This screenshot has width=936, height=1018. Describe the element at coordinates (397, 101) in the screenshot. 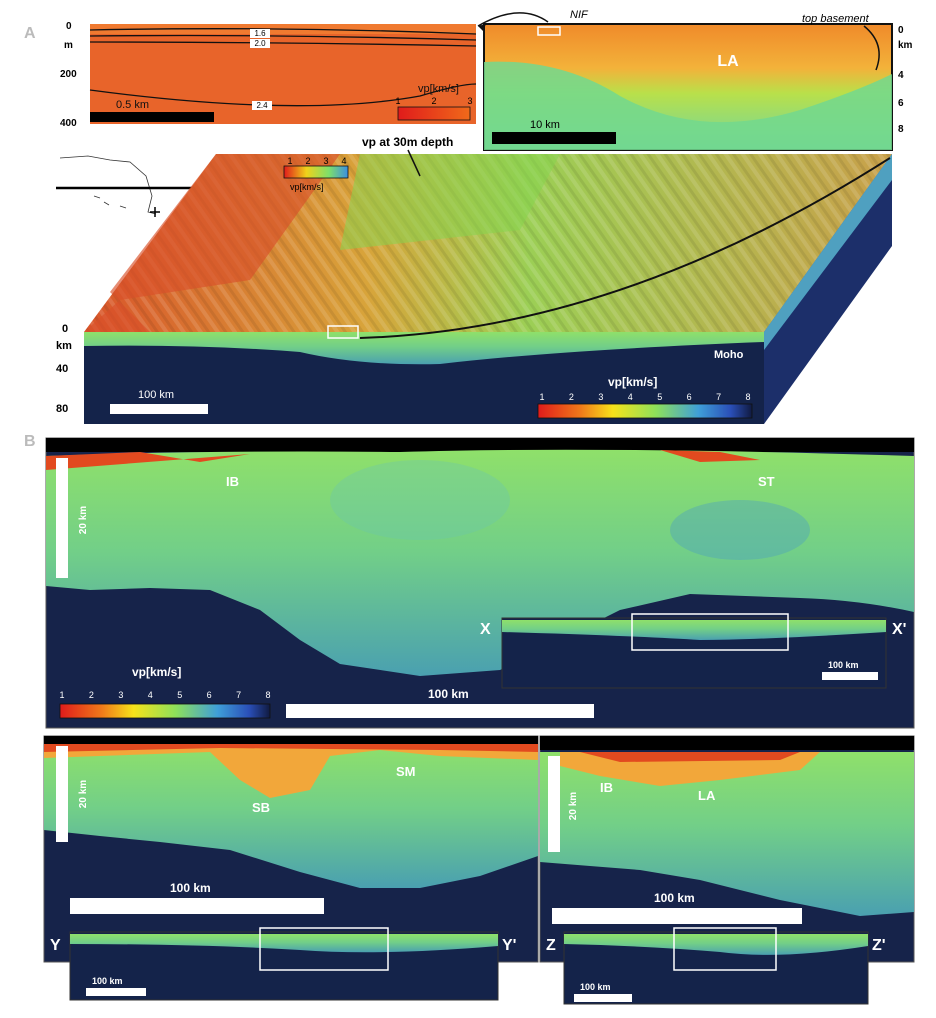

I see `inset-cbar-tick-1: 1` at that location.